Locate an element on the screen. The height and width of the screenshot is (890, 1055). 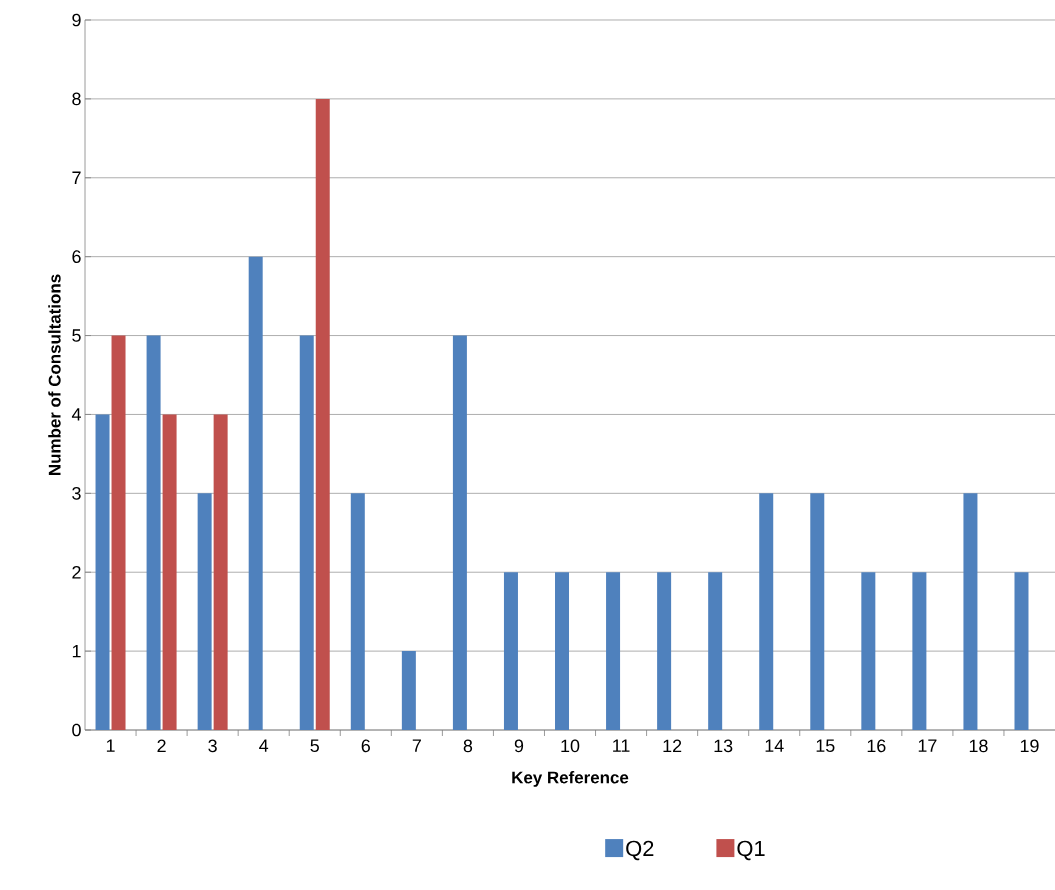
x-tick-label: 1 is located at coordinates (110, 745).